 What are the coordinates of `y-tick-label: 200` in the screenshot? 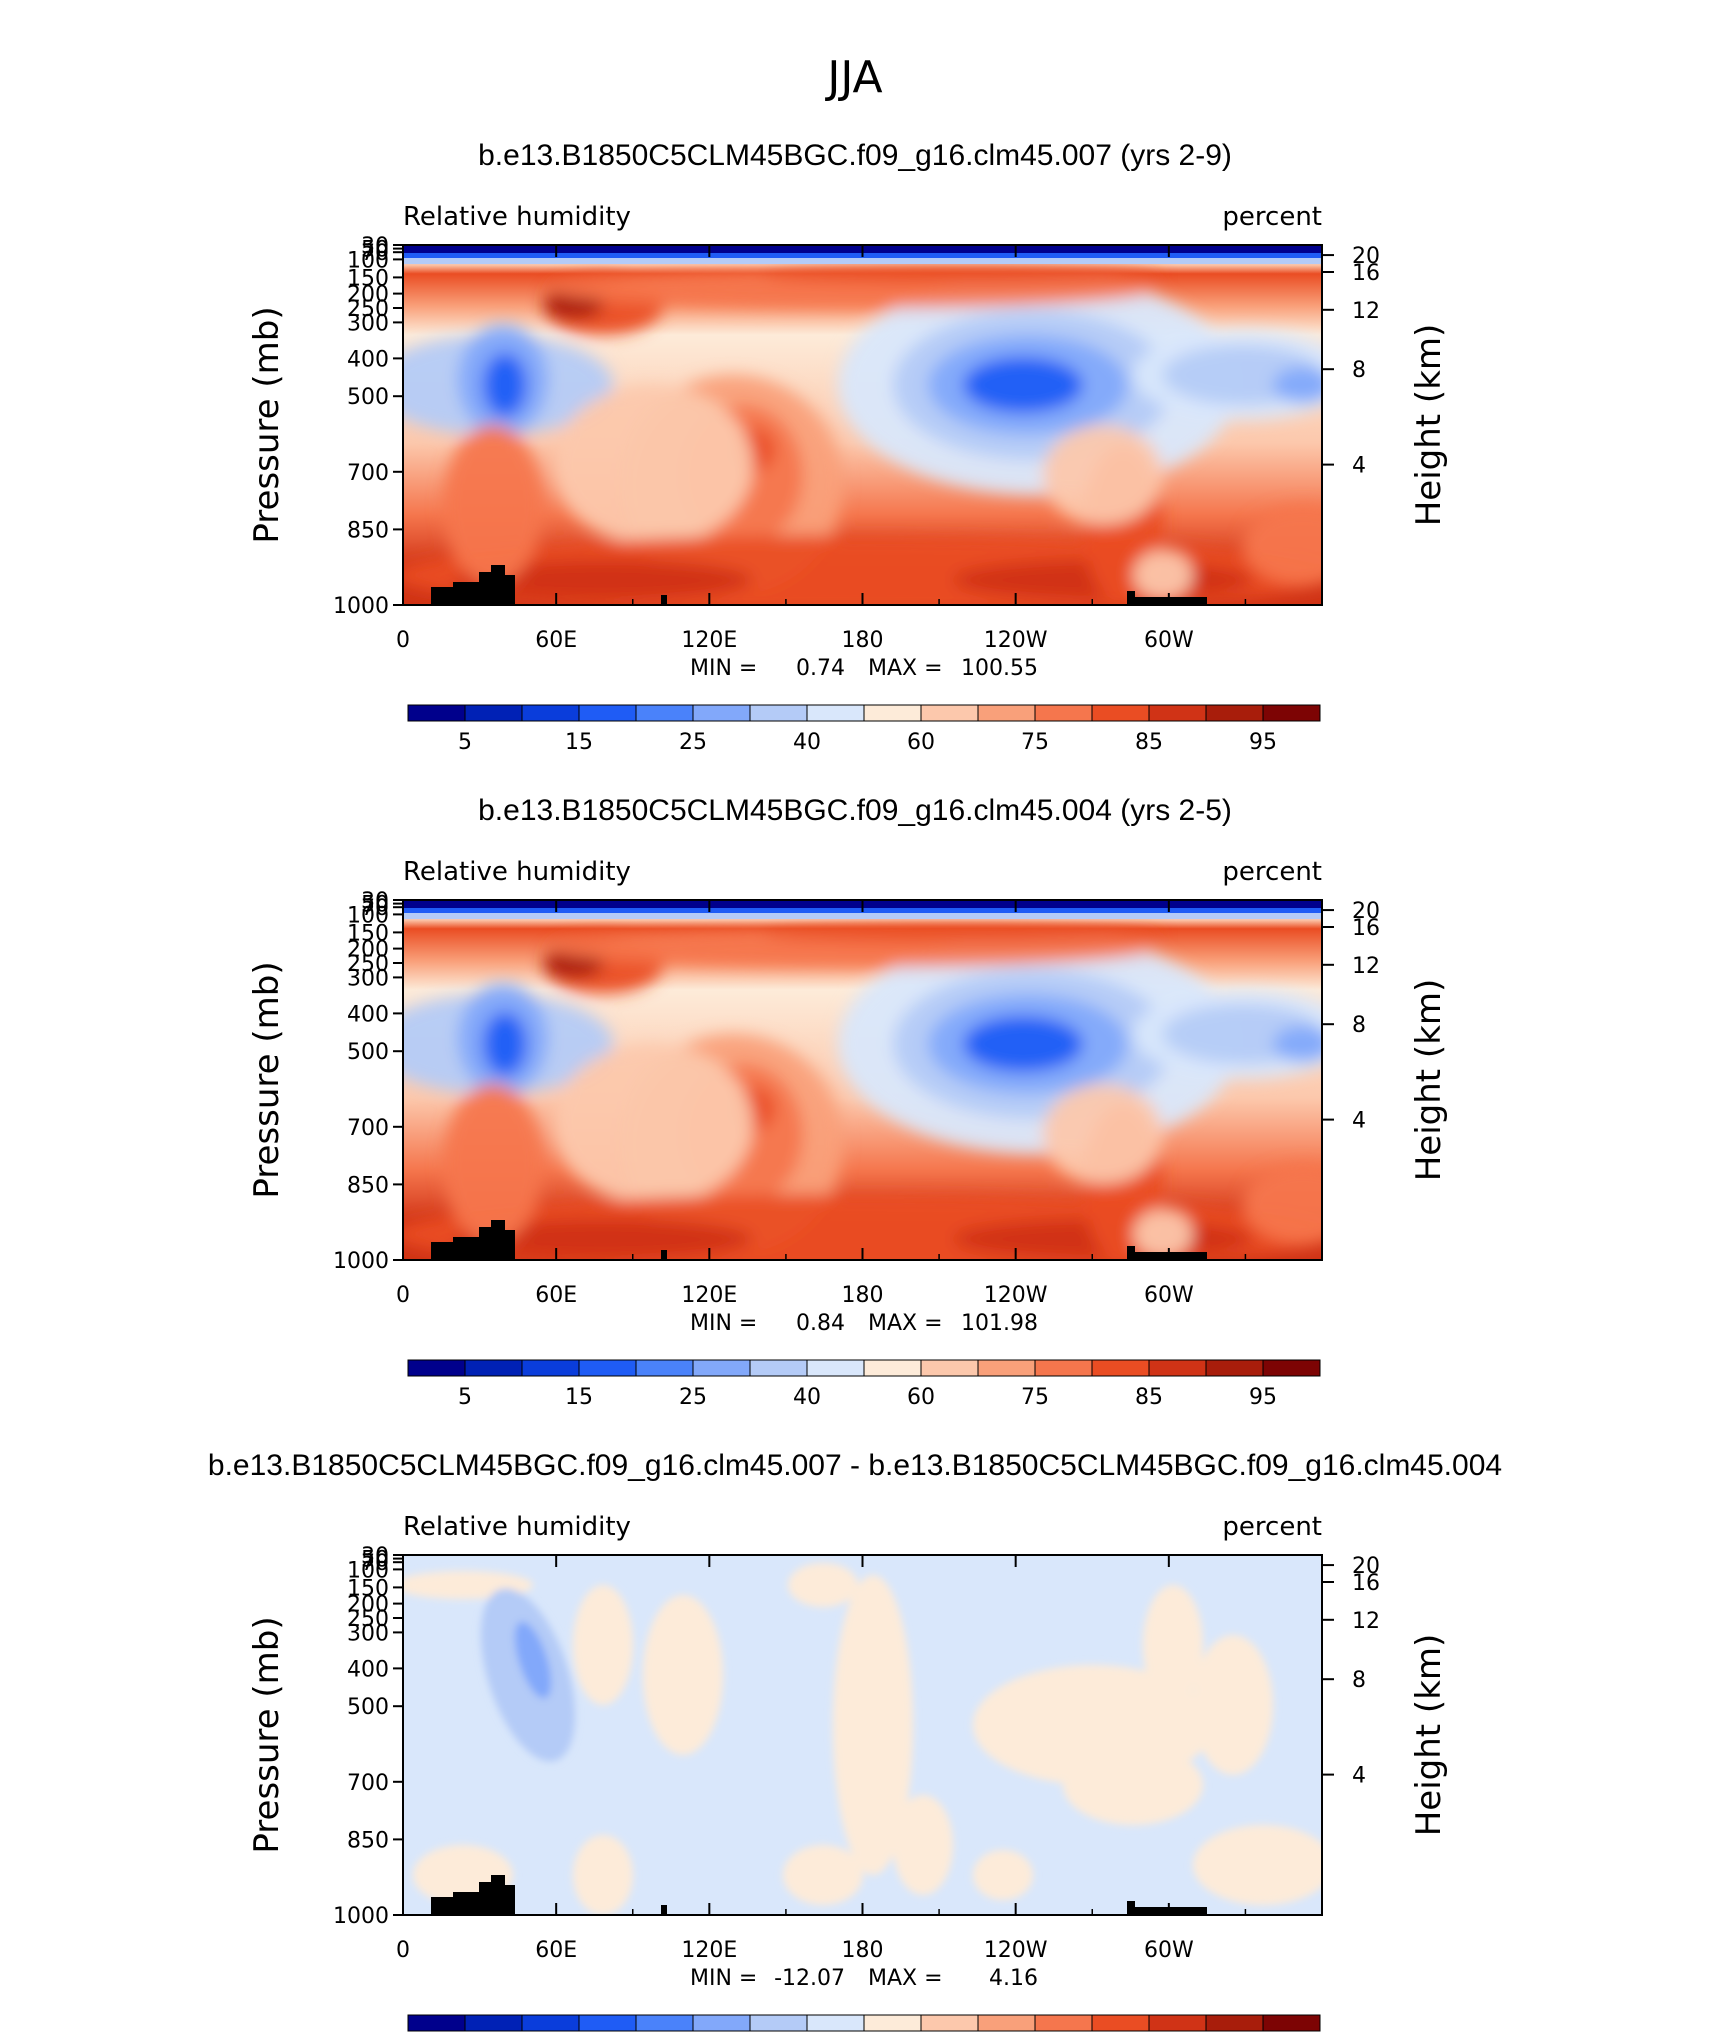 It's located at (368, 1605).